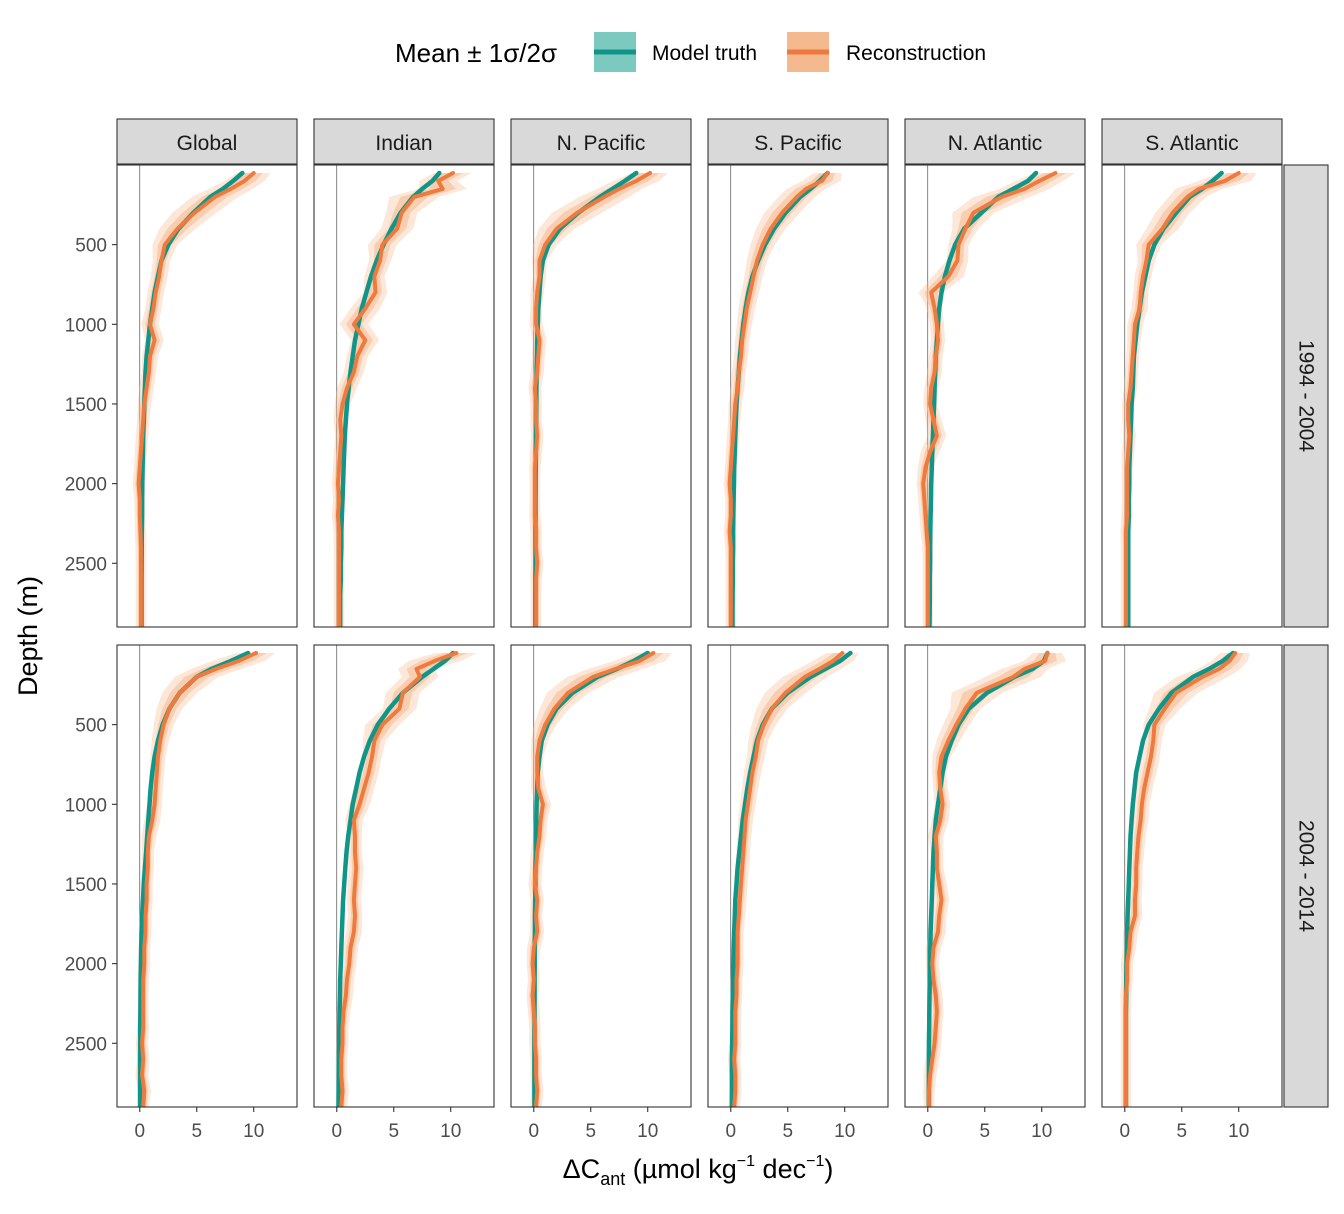 The width and height of the screenshot is (1344, 1214). I want to click on panel-s-atlantic-1994-2004-reconstruction-line, so click(1182, 399).